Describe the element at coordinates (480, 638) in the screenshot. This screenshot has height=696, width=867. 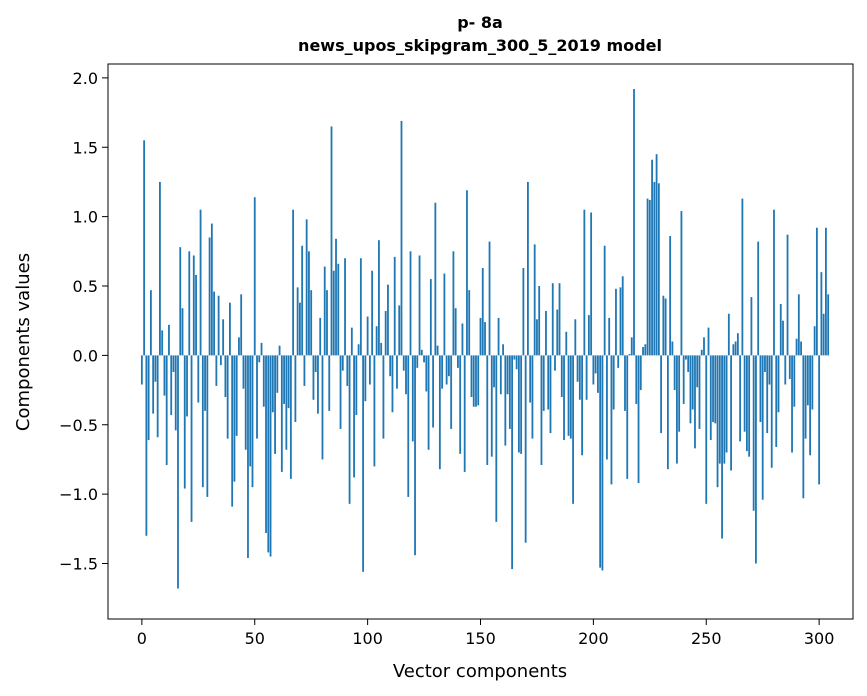
I see `x-tick-label: 150` at that location.